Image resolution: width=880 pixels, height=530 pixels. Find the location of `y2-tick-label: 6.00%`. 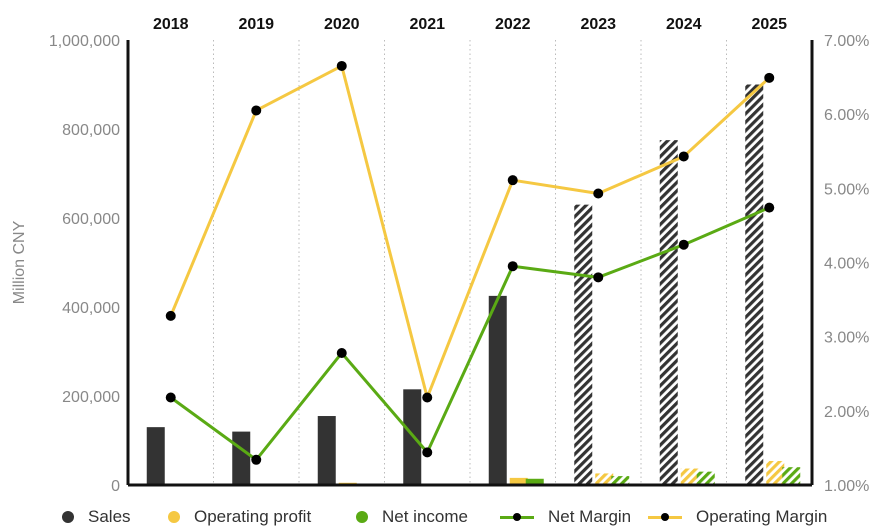

y2-tick-label: 6.00% is located at coordinates (846, 115).